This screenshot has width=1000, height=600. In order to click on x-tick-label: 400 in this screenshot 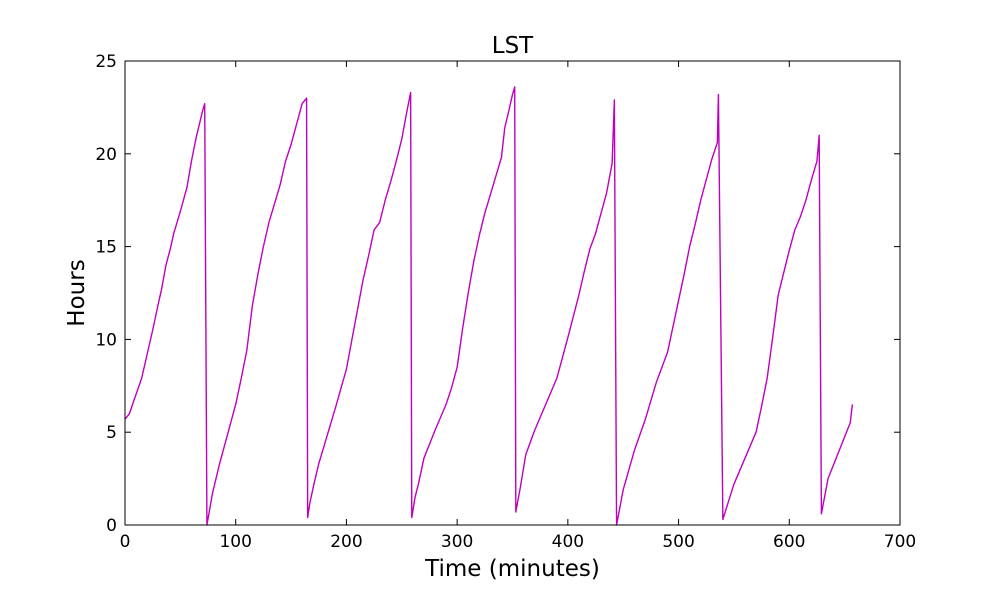, I will do `click(568, 542)`.